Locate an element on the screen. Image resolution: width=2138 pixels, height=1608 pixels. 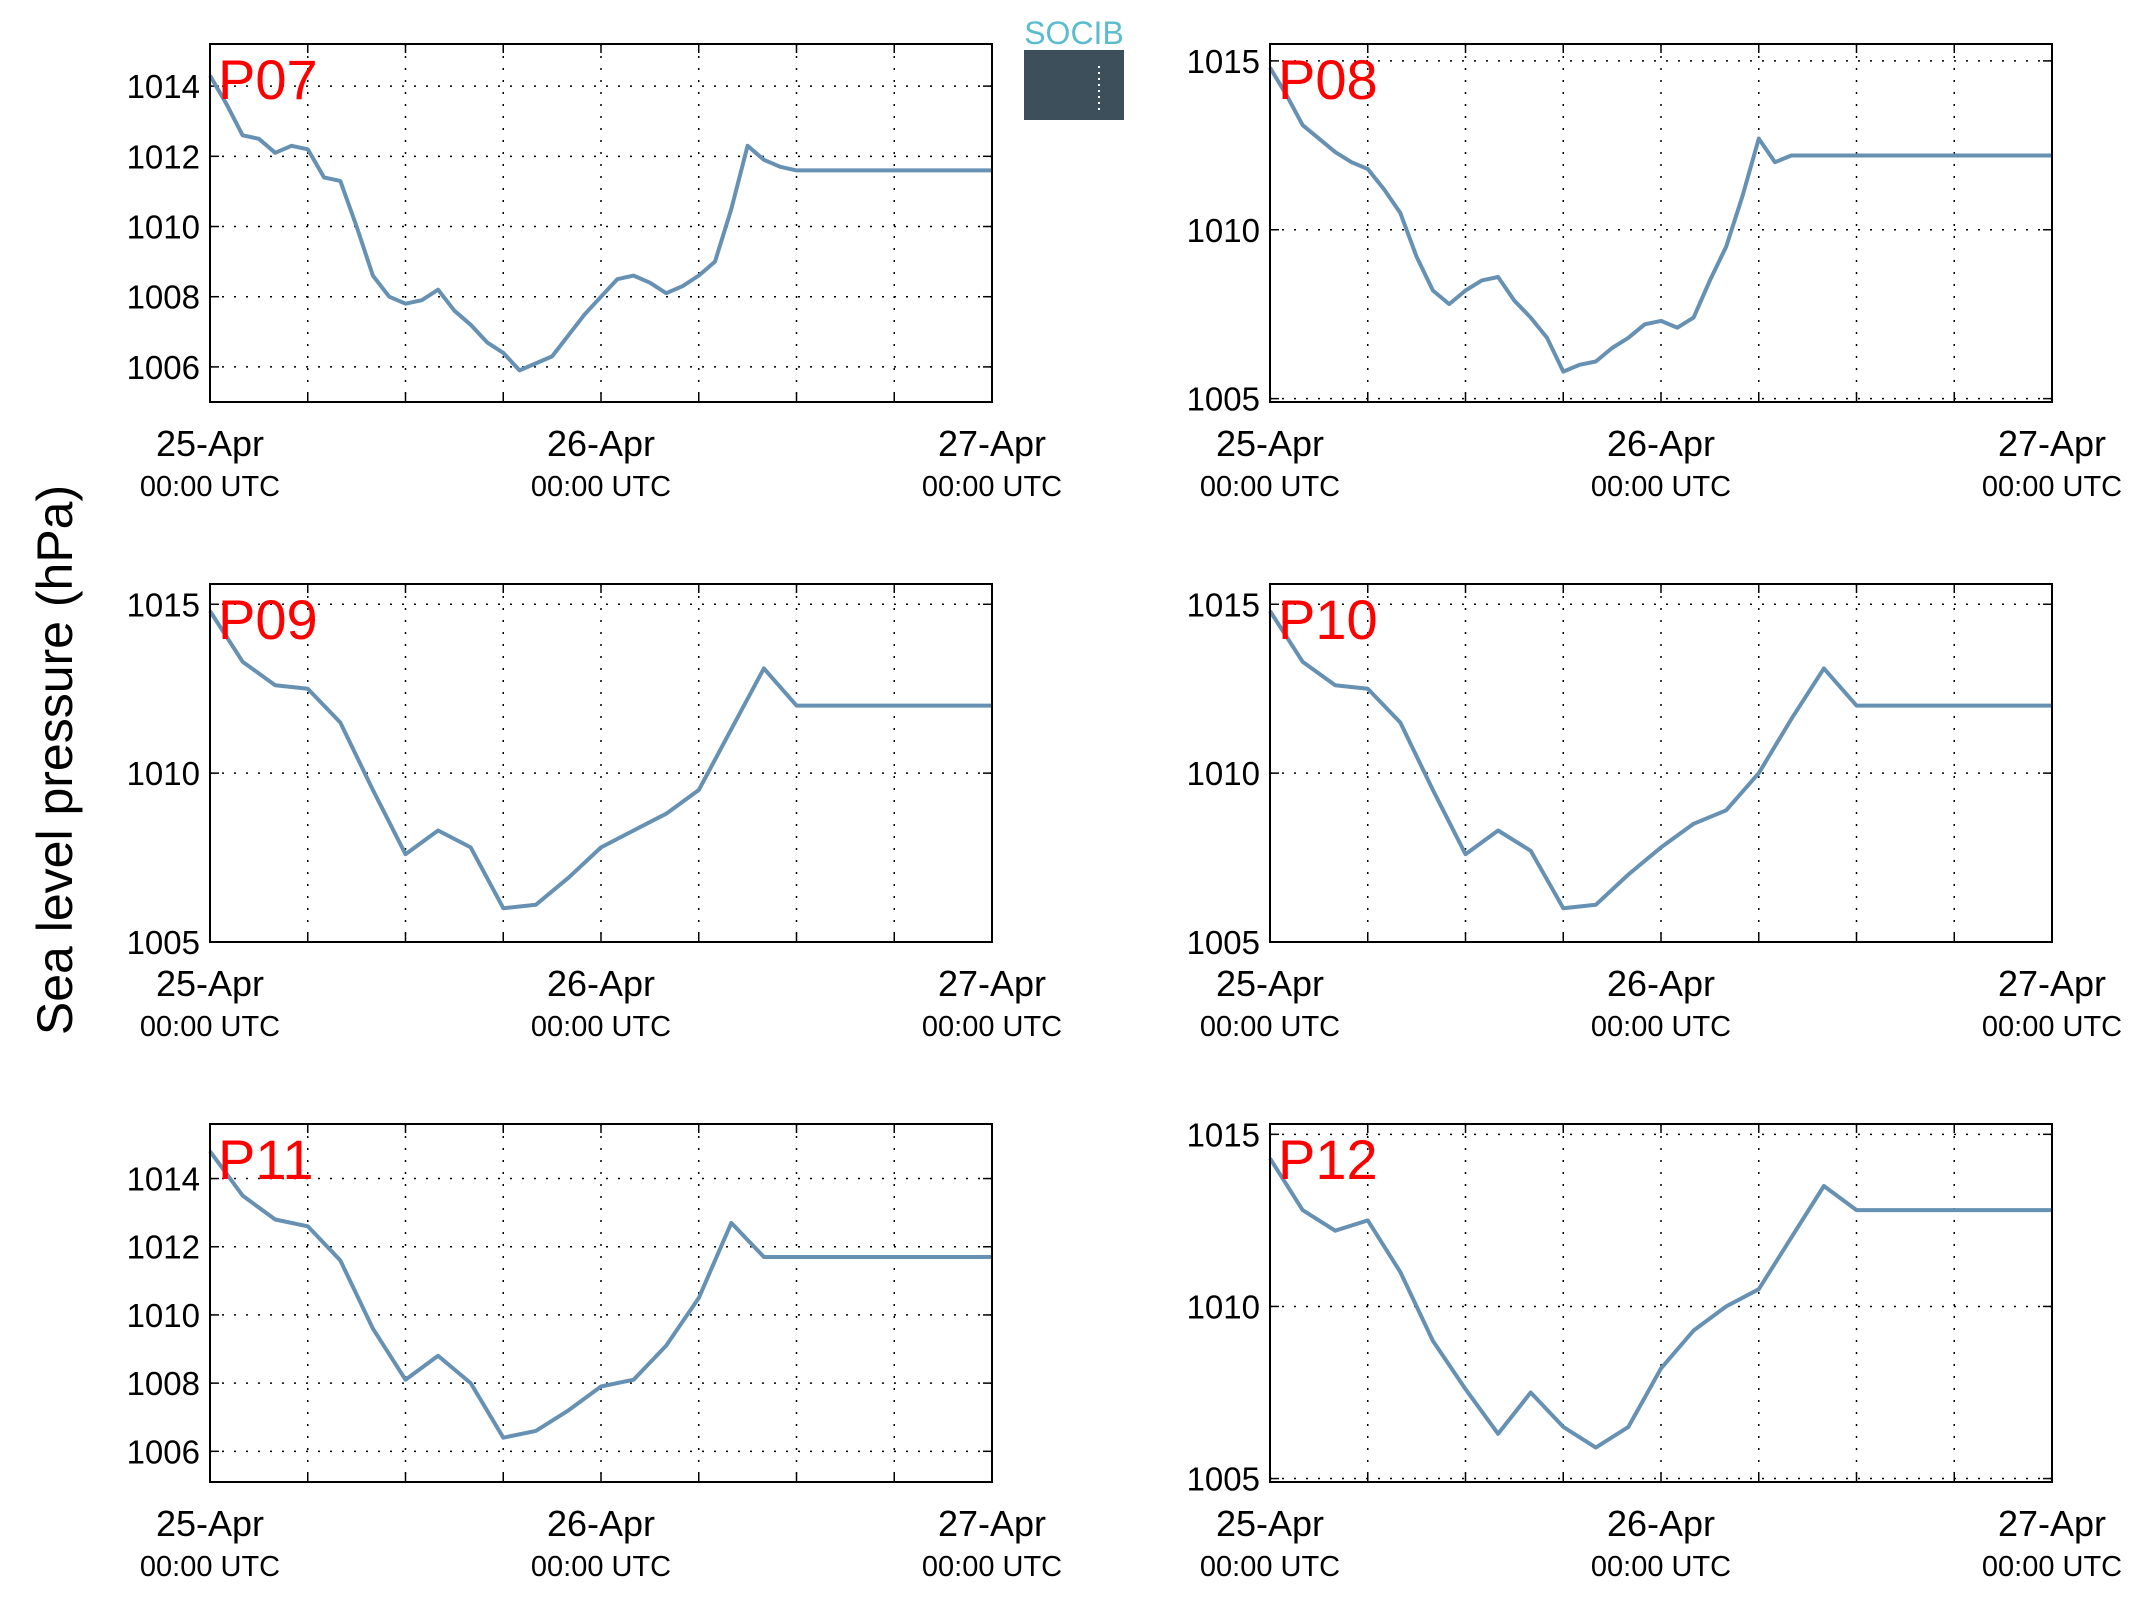
socib-logo: SOCIB is located at coordinates (1074, 67).